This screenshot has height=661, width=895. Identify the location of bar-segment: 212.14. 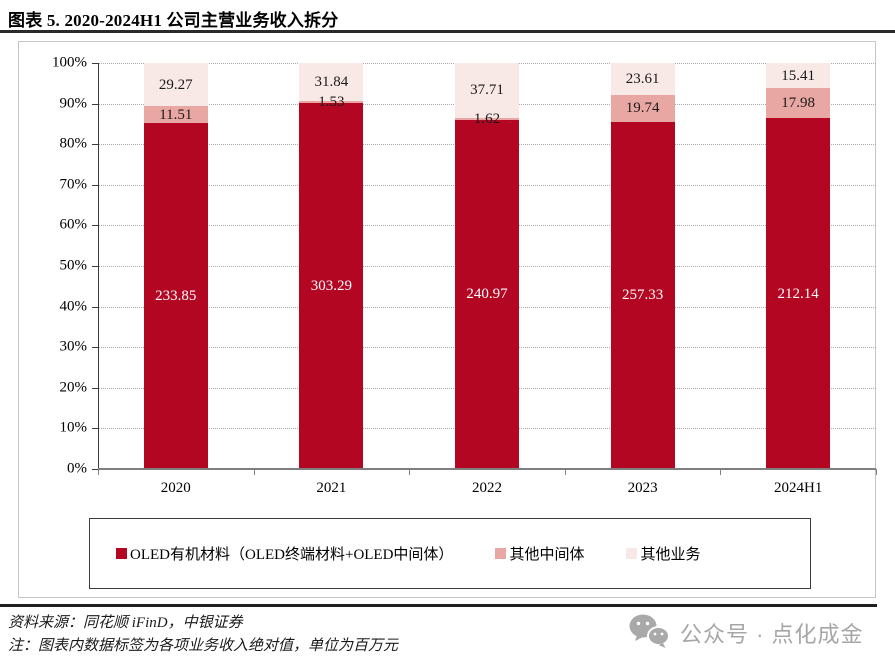
(798, 293).